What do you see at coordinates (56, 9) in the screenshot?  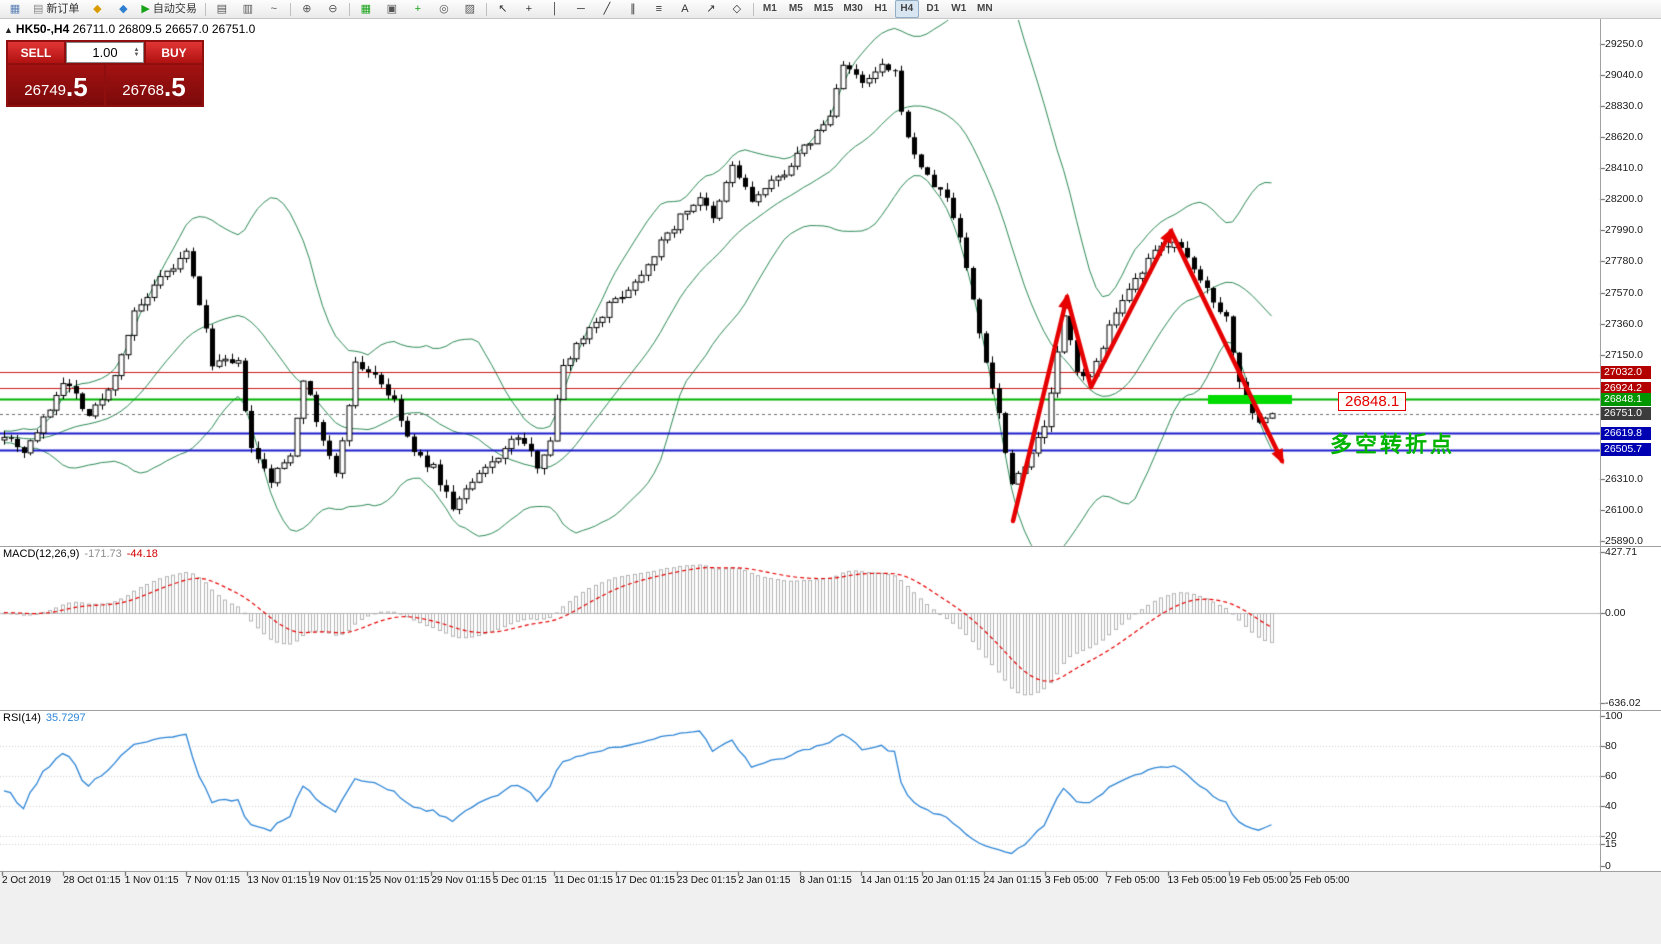 I see `new-order-button: ▤ 新订单` at bounding box center [56, 9].